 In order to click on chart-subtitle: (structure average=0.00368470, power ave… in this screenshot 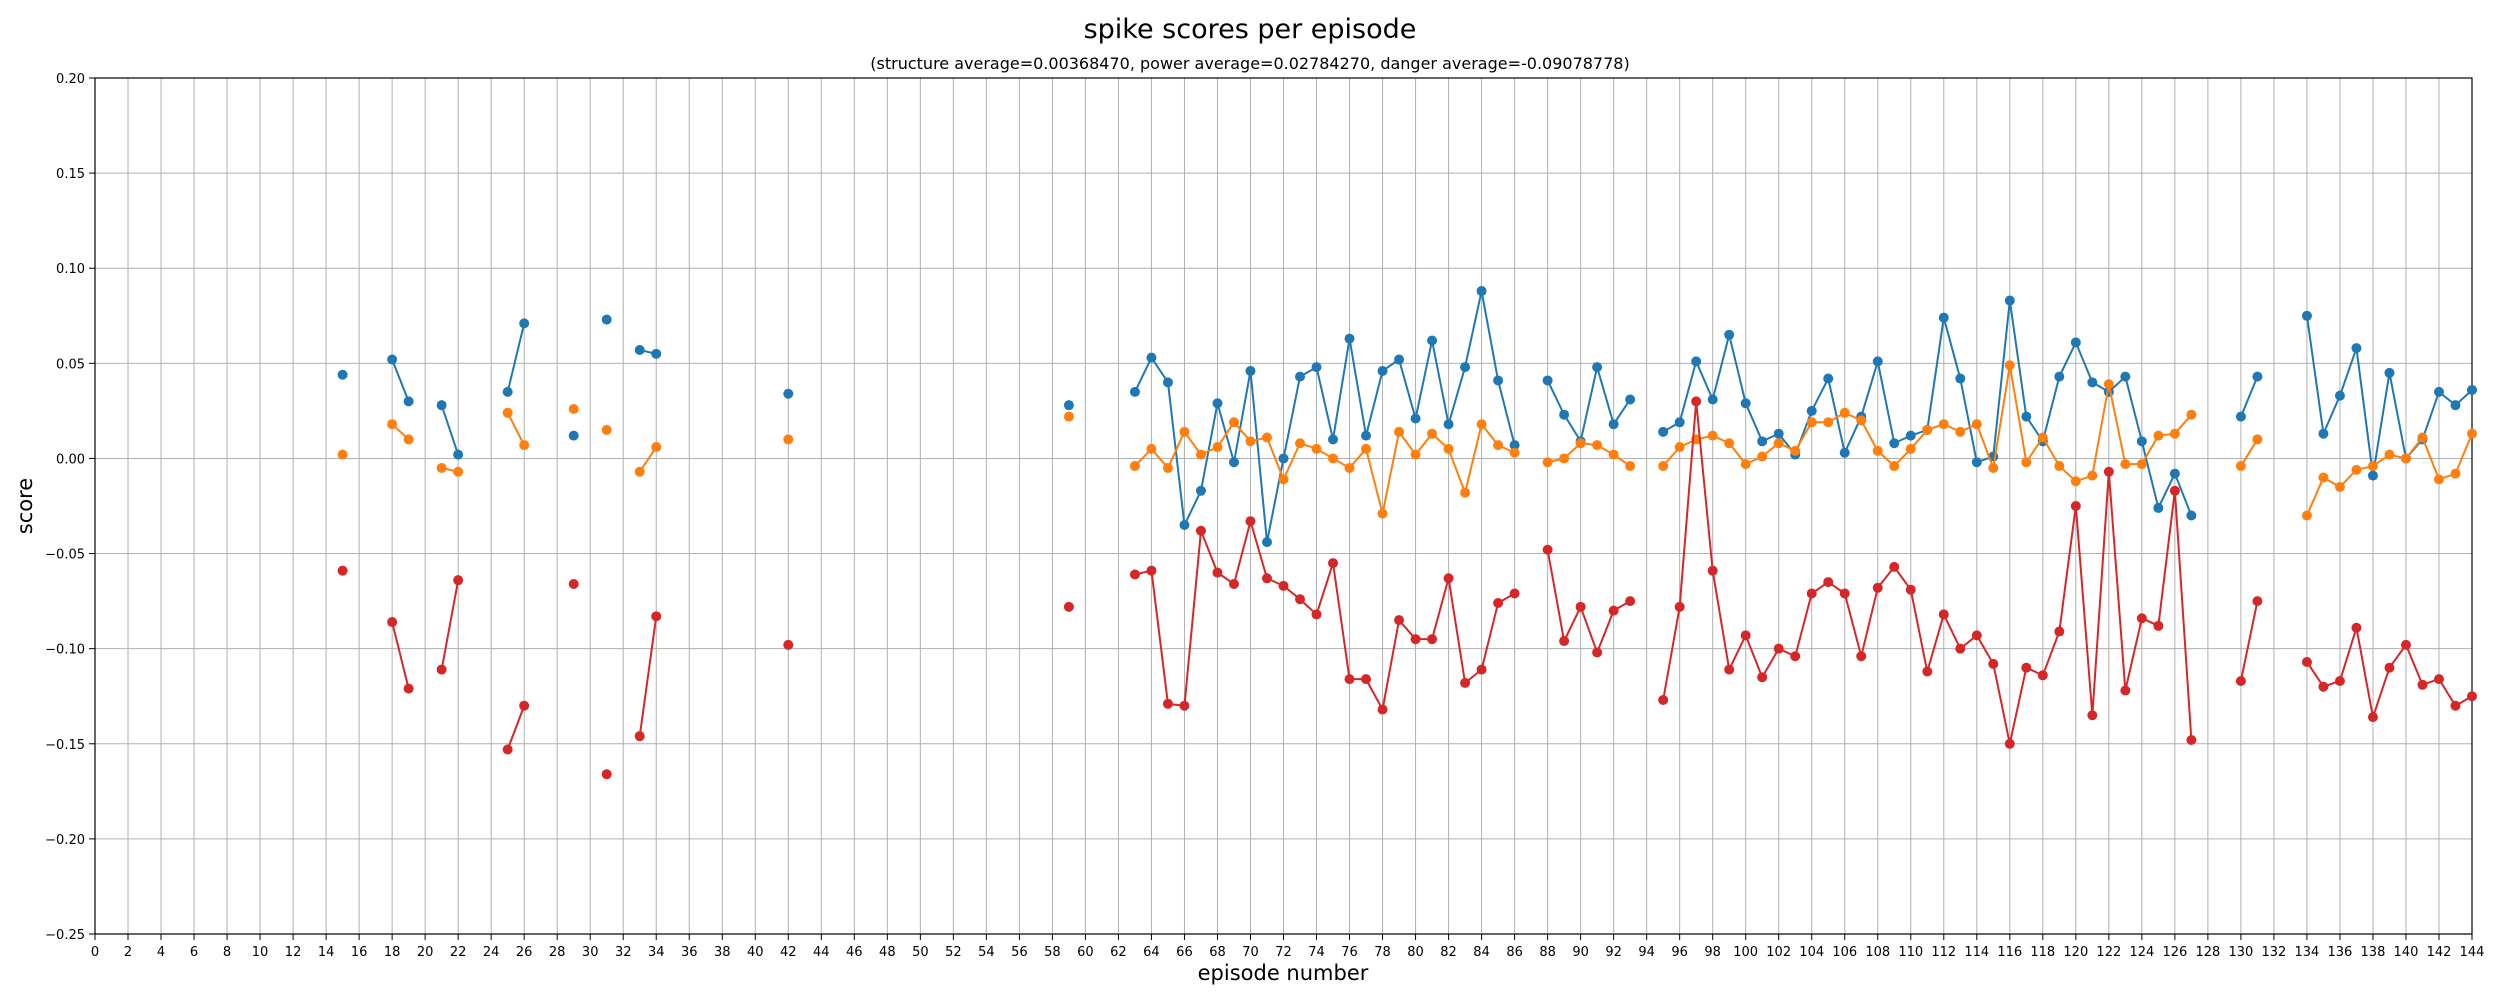, I will do `click(1250, 63)`.